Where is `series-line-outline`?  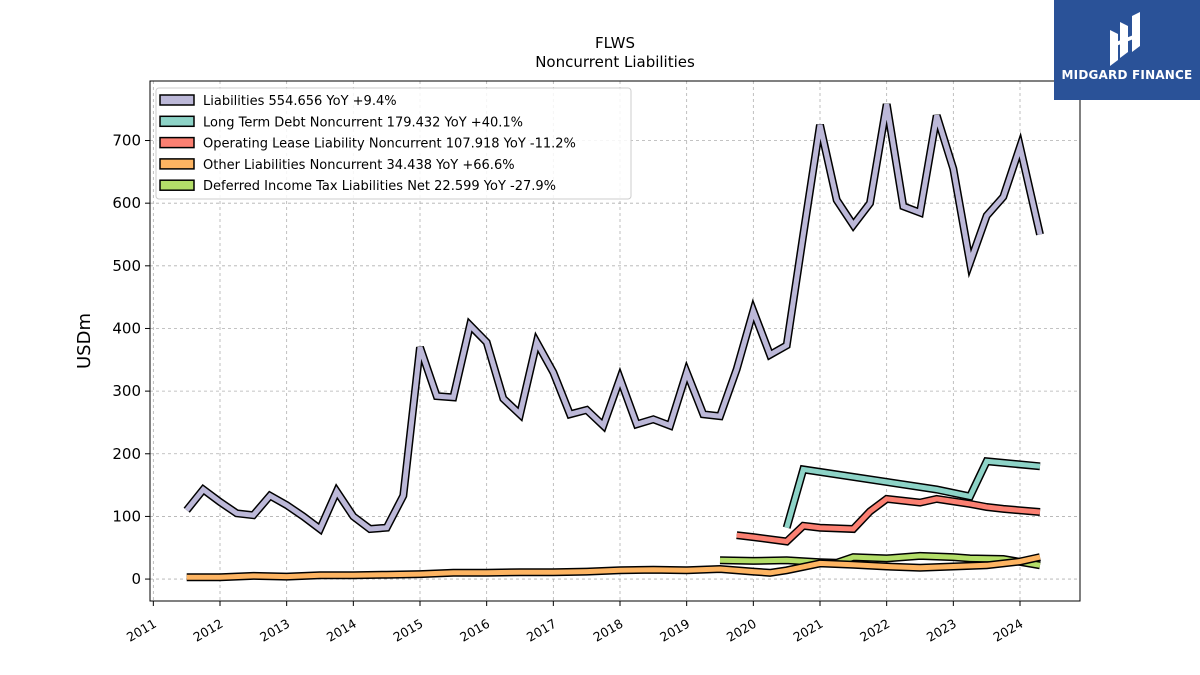 series-line-outline is located at coordinates (888, 520).